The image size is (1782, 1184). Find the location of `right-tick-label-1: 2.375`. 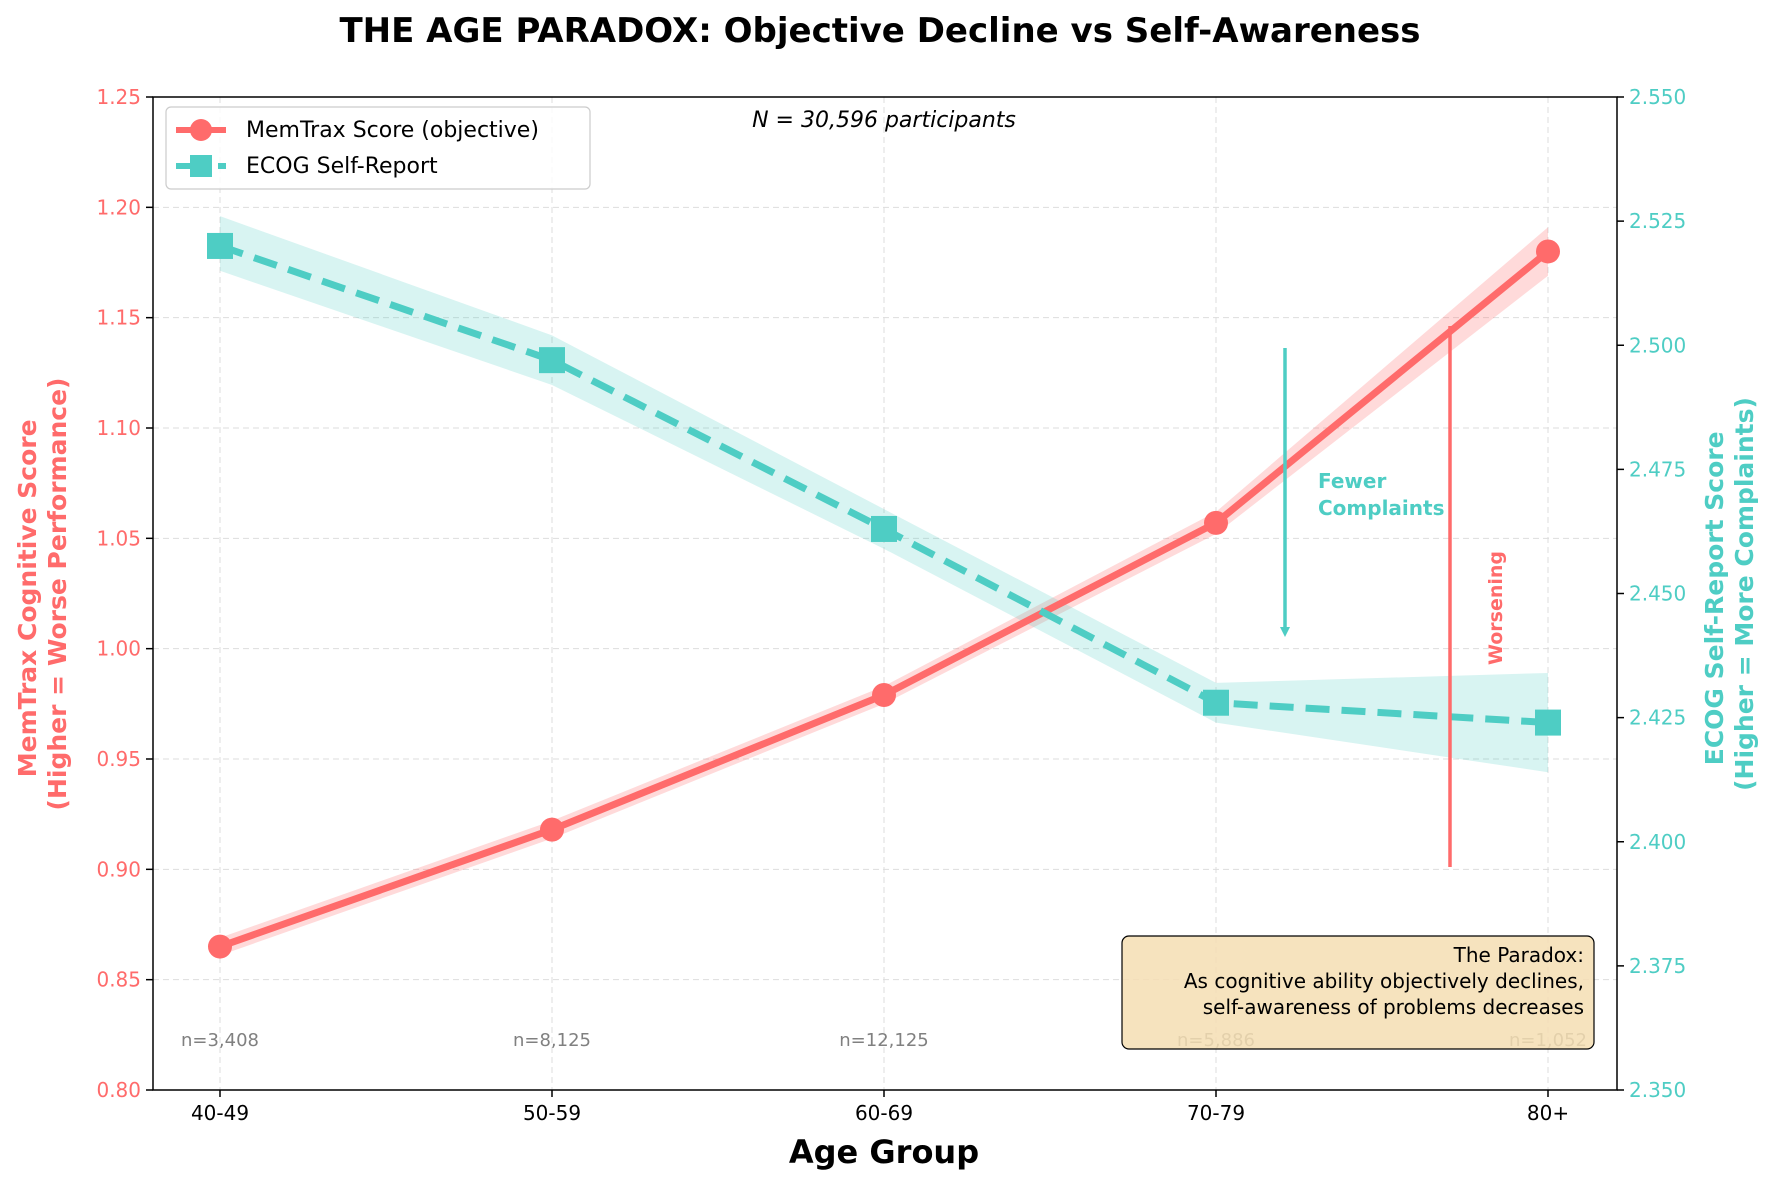

right-tick-label-1: 2.375 is located at coordinates (1657, 966).